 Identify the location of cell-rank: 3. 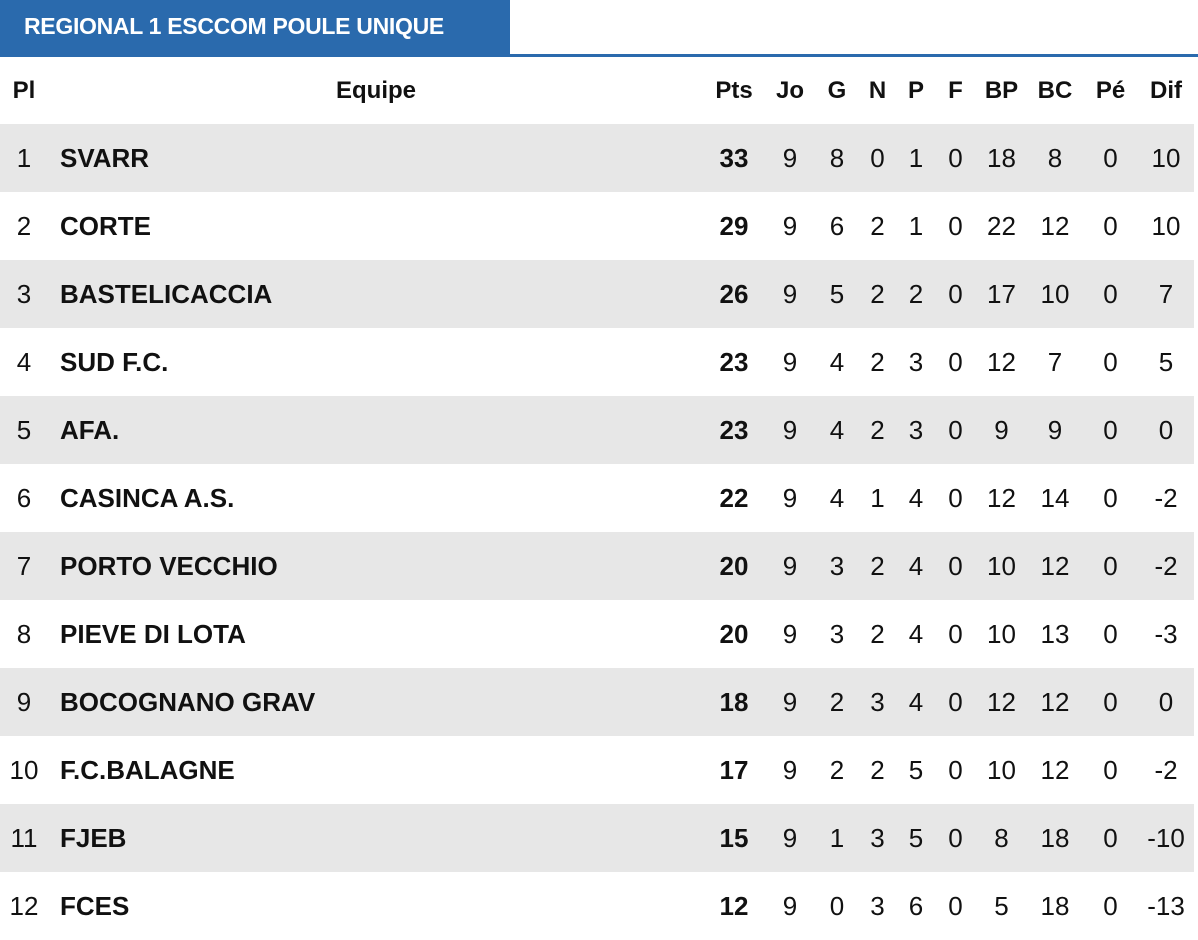
(24, 294).